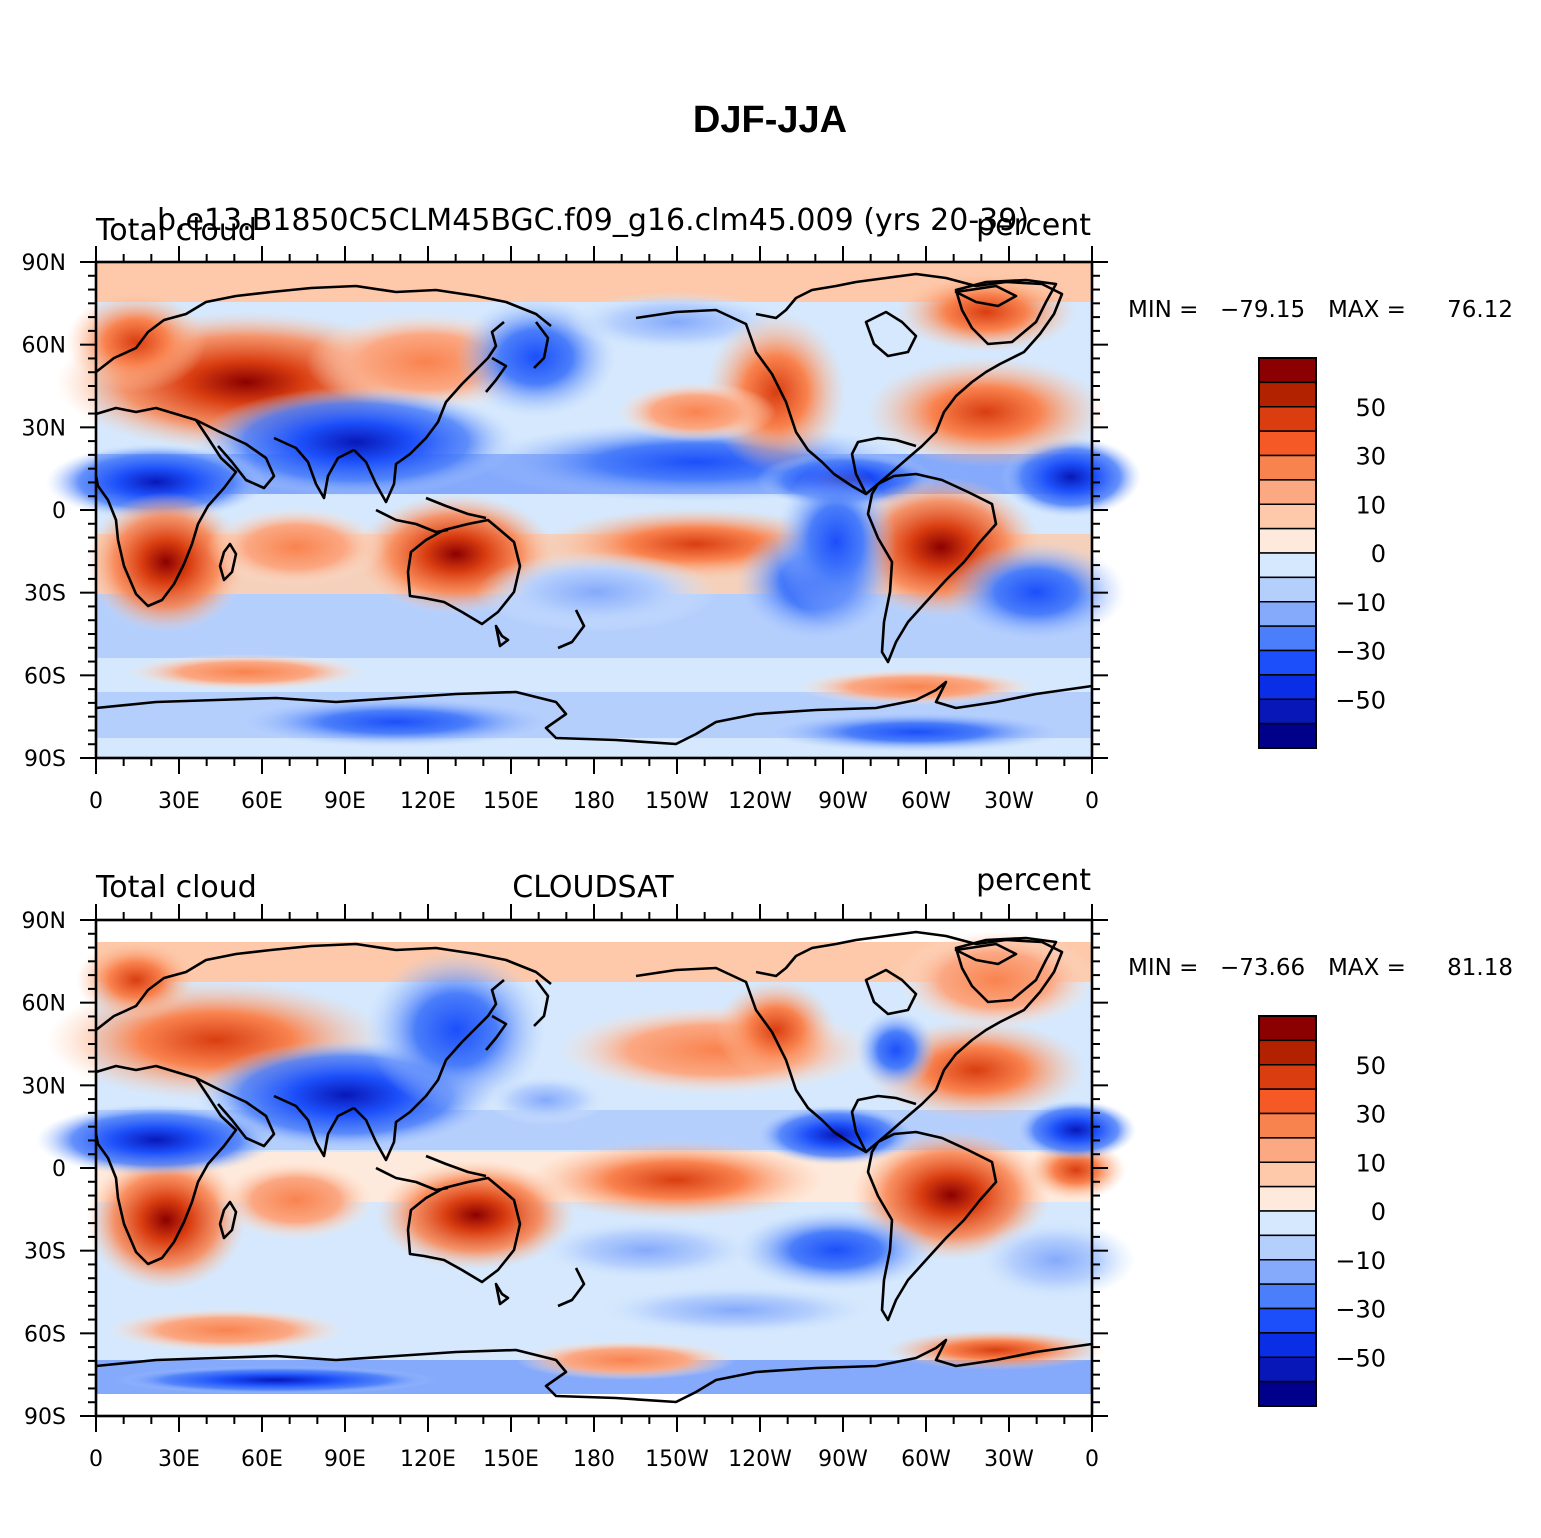 The width and height of the screenshot is (1541, 1538). What do you see at coordinates (1262, 968) in the screenshot?
I see `panel2-min-value: −73.66` at bounding box center [1262, 968].